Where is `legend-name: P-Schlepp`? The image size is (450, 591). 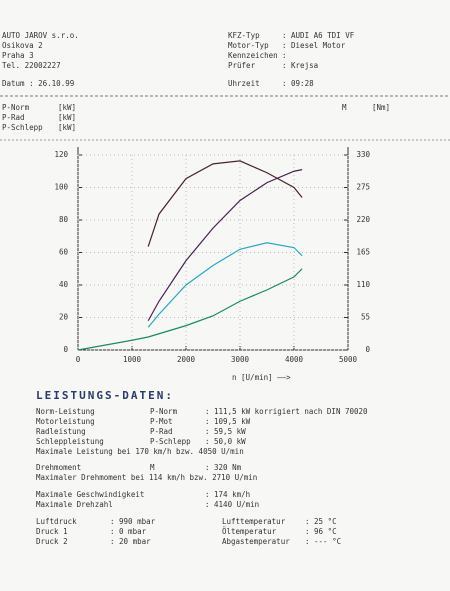 legend-name: P-Schlepp is located at coordinates (22, 127).